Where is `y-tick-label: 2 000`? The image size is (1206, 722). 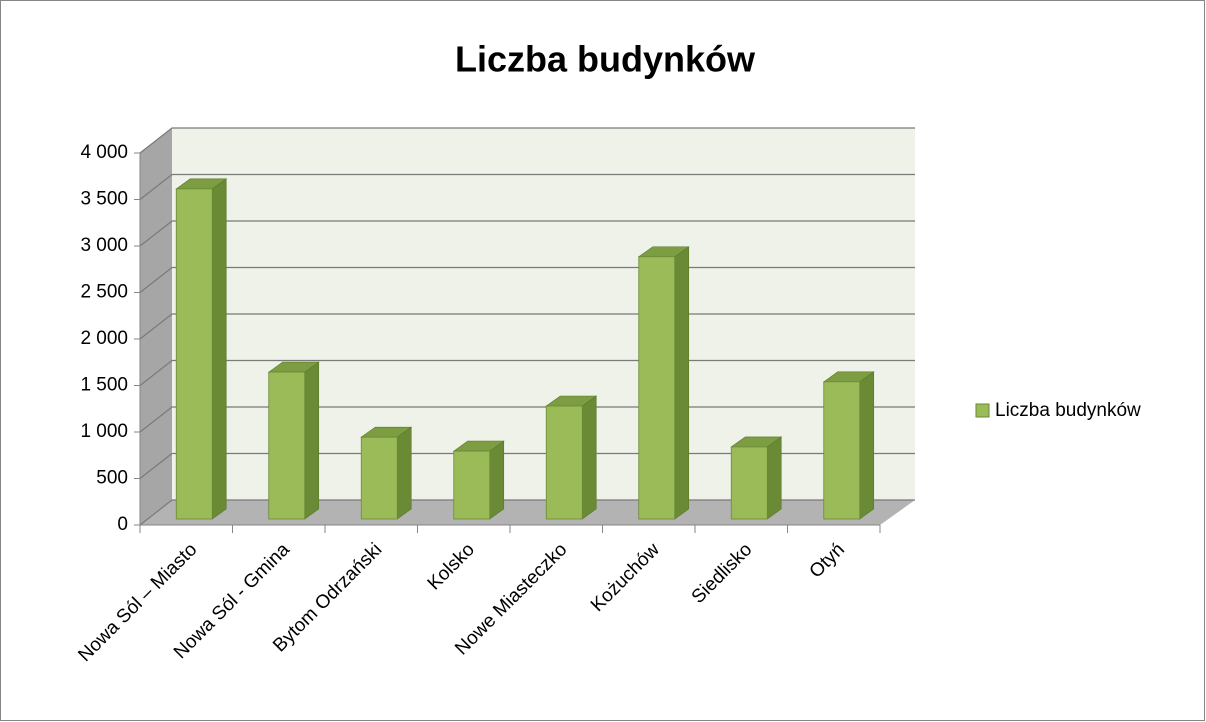
y-tick-label: 2 000 is located at coordinates (104, 338).